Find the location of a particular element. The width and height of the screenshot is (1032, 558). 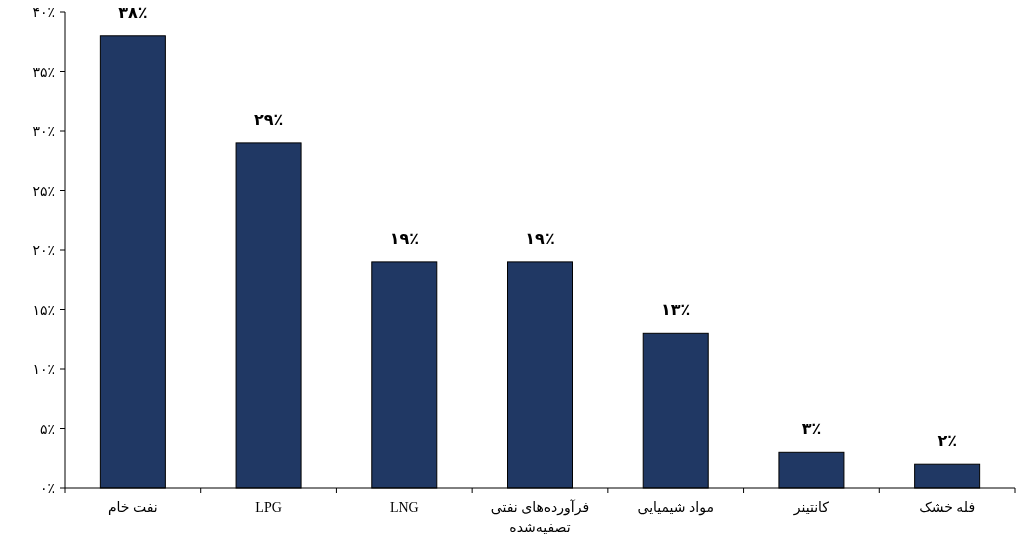

y-tick-label: ۳۰٪ is located at coordinates (43, 131).